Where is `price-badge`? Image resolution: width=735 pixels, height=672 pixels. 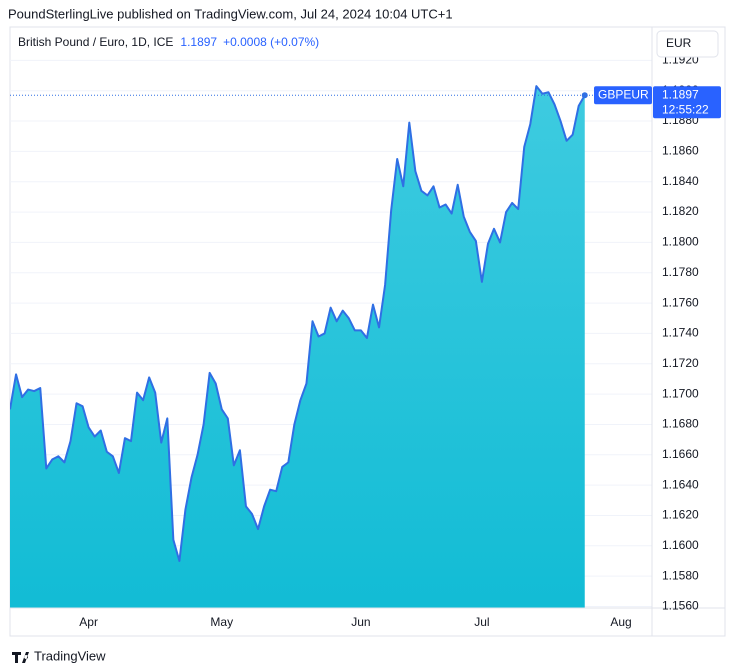
price-badge is located at coordinates (687, 102).